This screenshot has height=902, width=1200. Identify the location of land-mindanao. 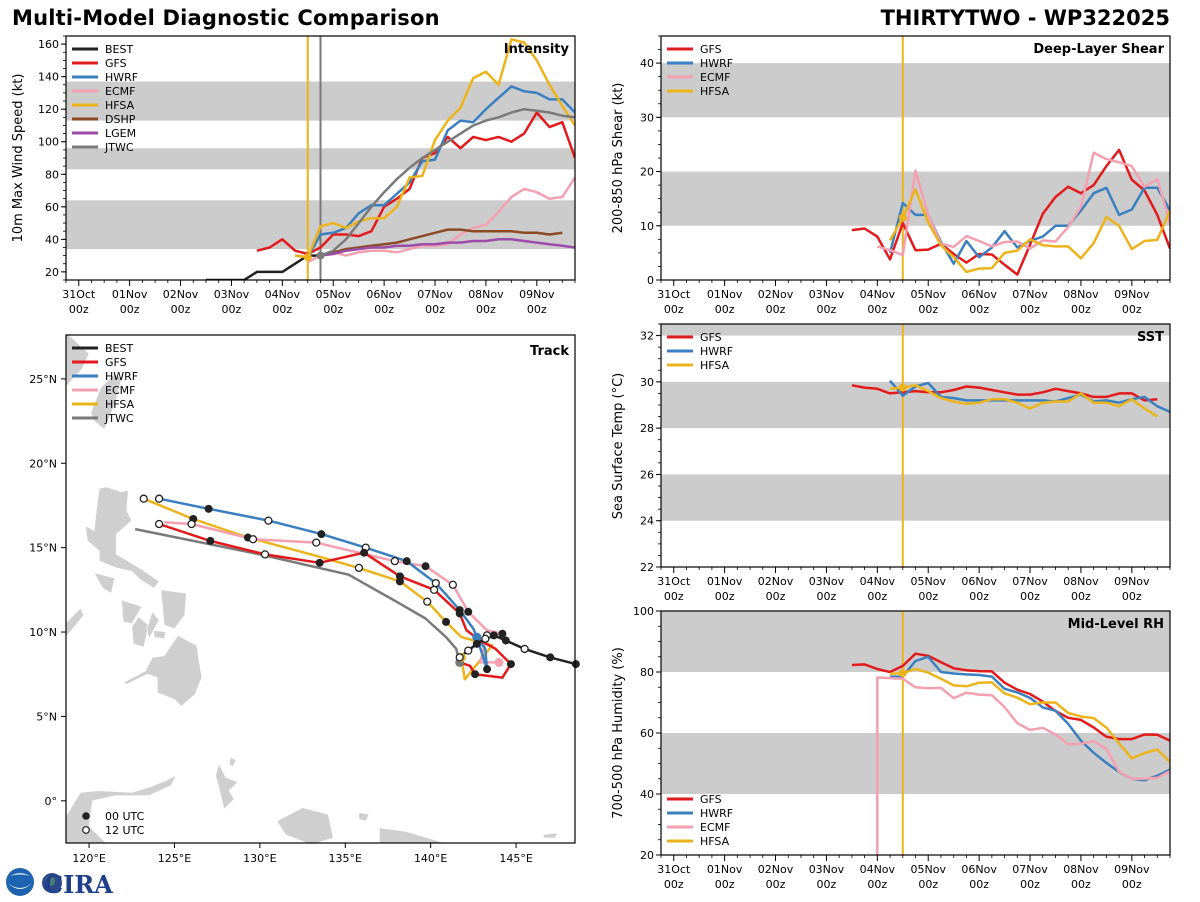
(162, 671).